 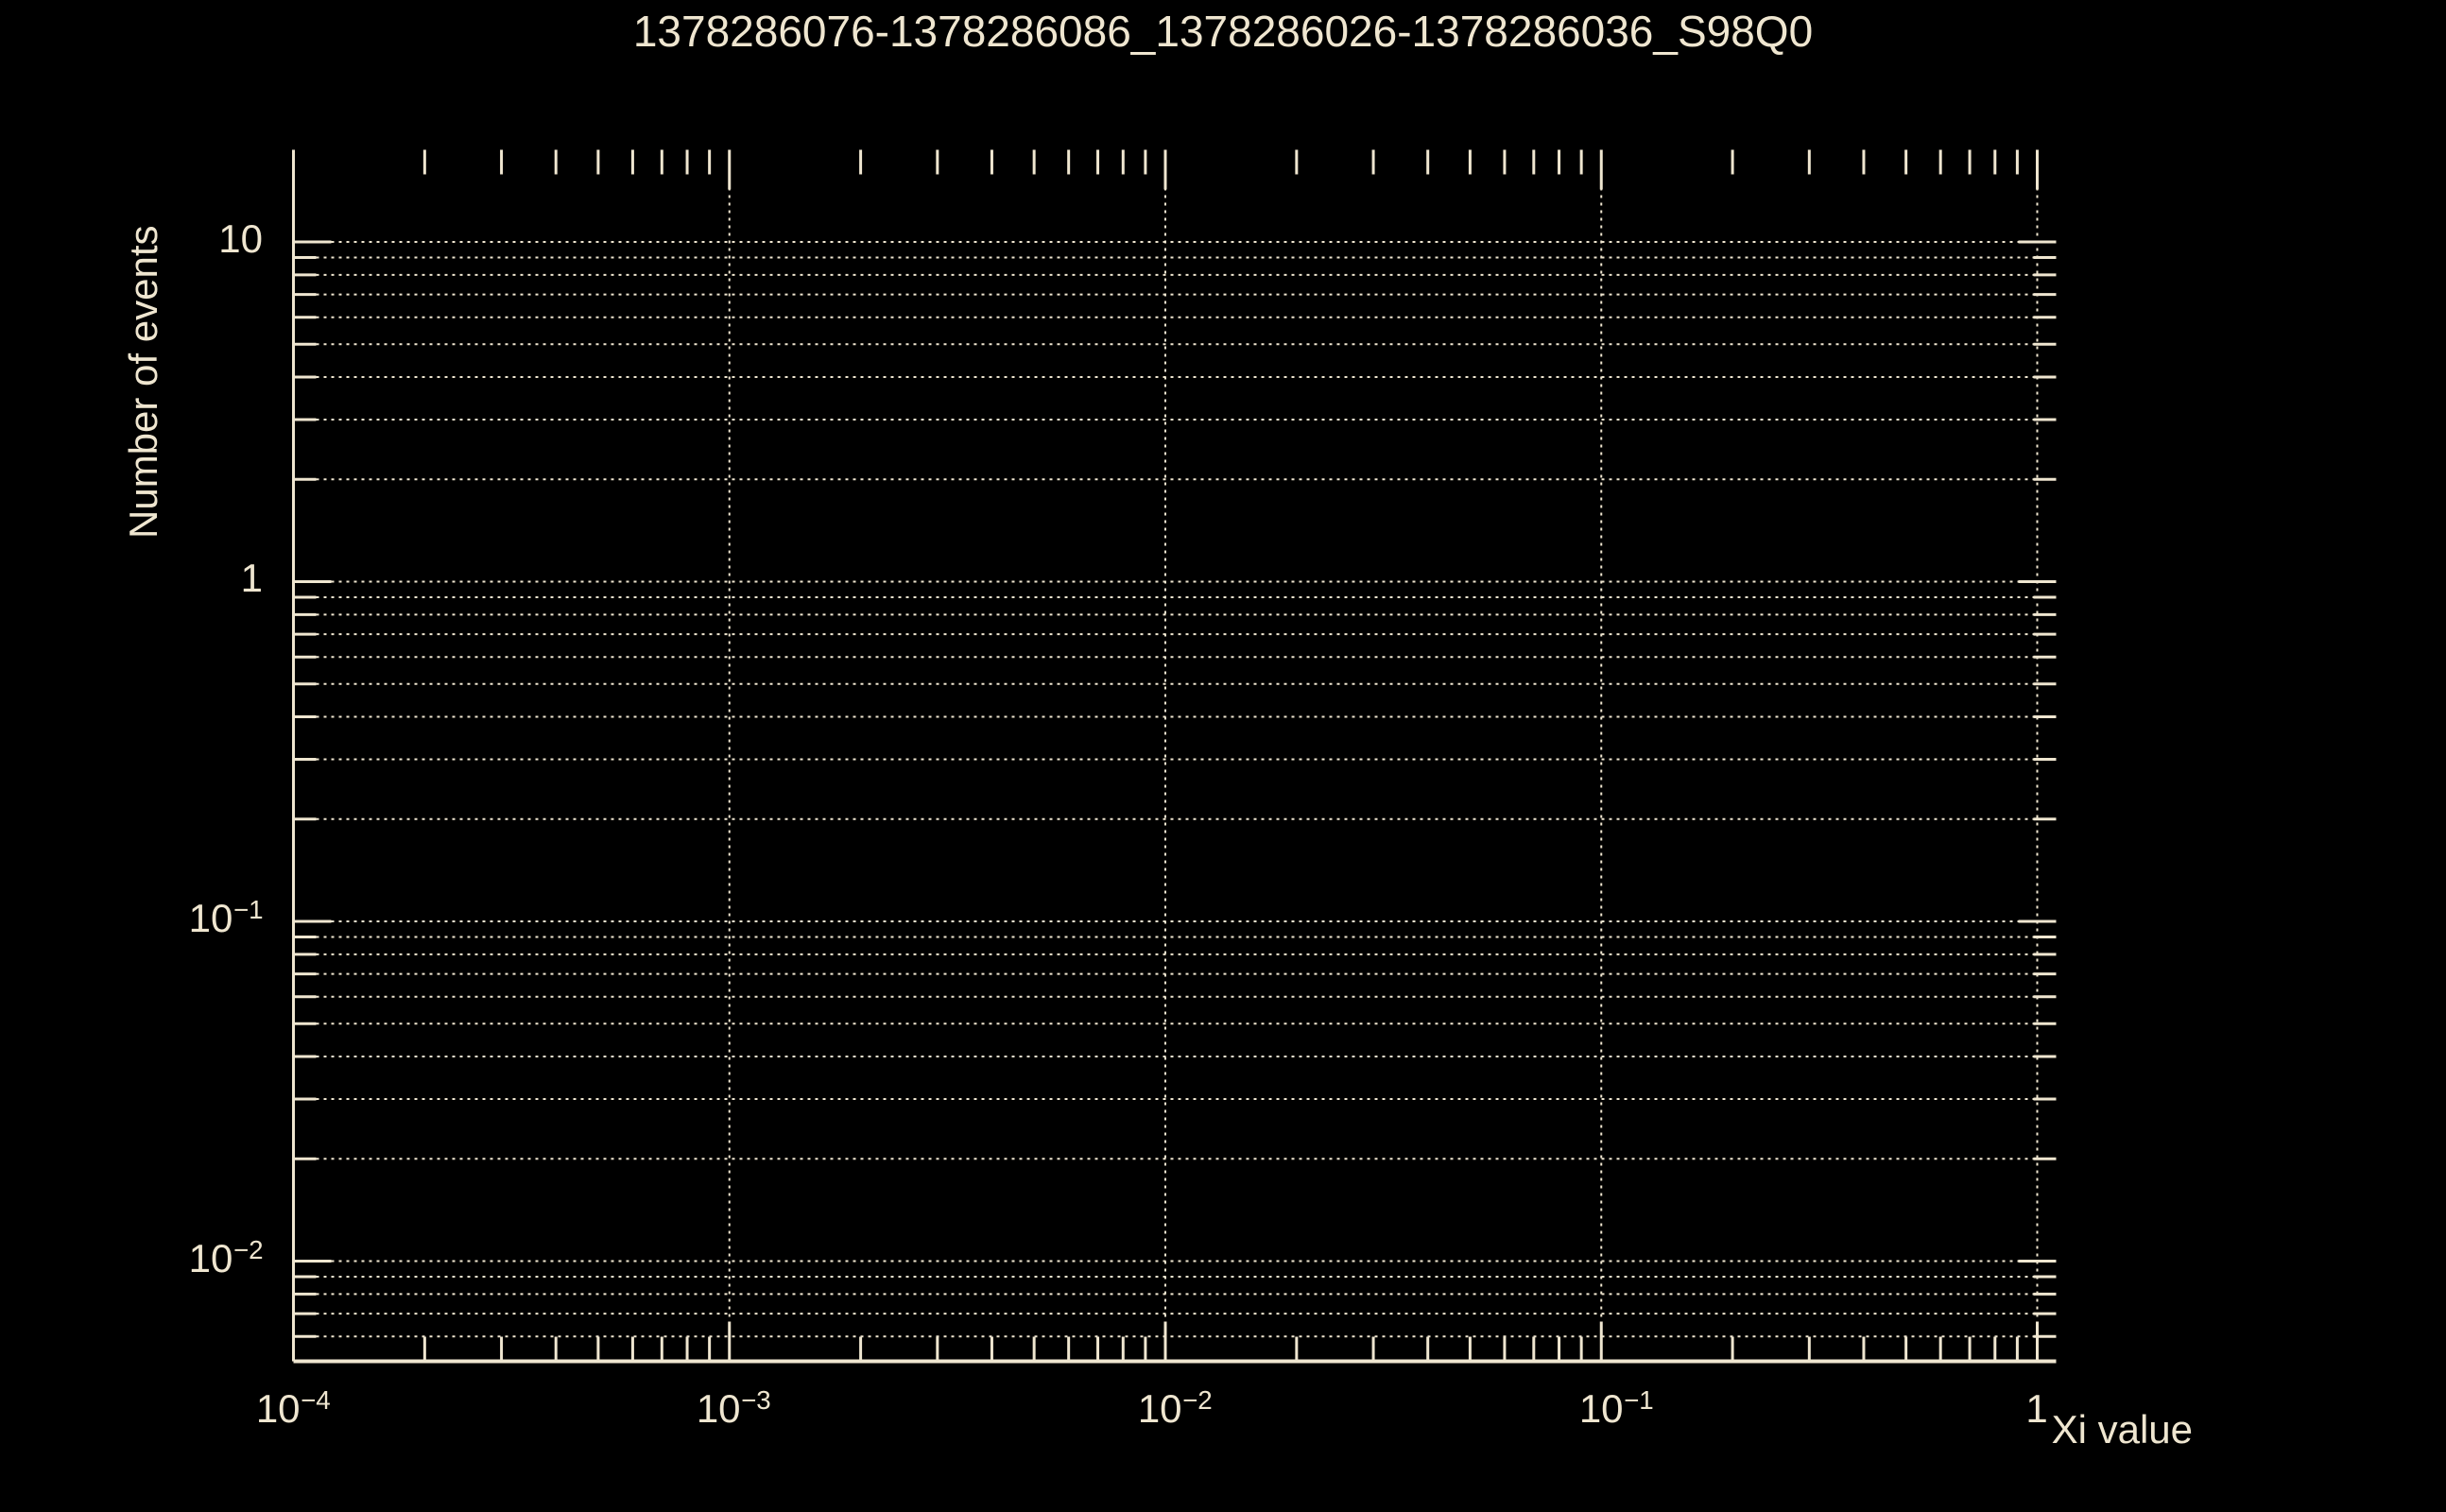 What do you see at coordinates (1616, 1407) in the screenshot?
I see `x-tick-label-1e-1: 10⁻¹` at bounding box center [1616, 1407].